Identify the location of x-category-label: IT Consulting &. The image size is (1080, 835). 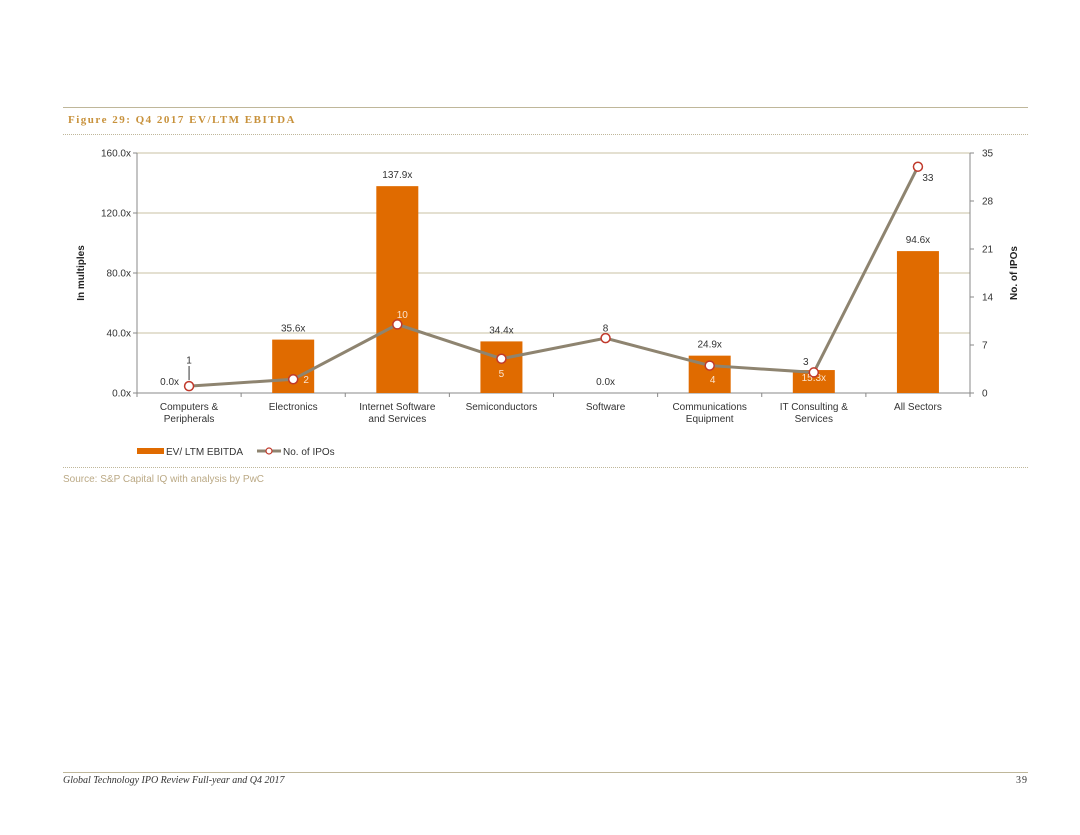
(814, 407).